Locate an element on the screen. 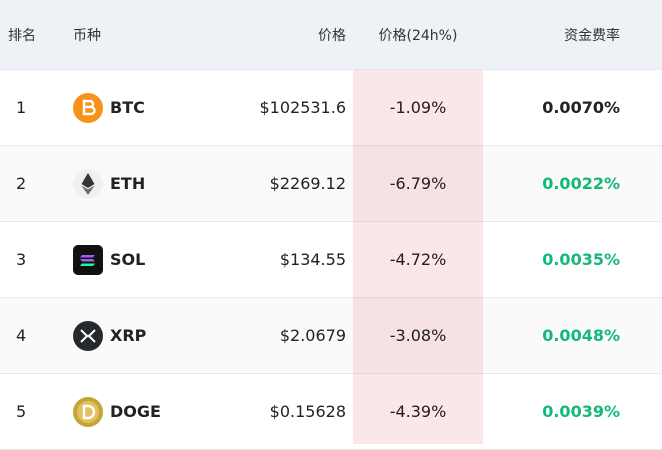 The image size is (662, 450). coin-symbol: ETH is located at coordinates (128, 183).